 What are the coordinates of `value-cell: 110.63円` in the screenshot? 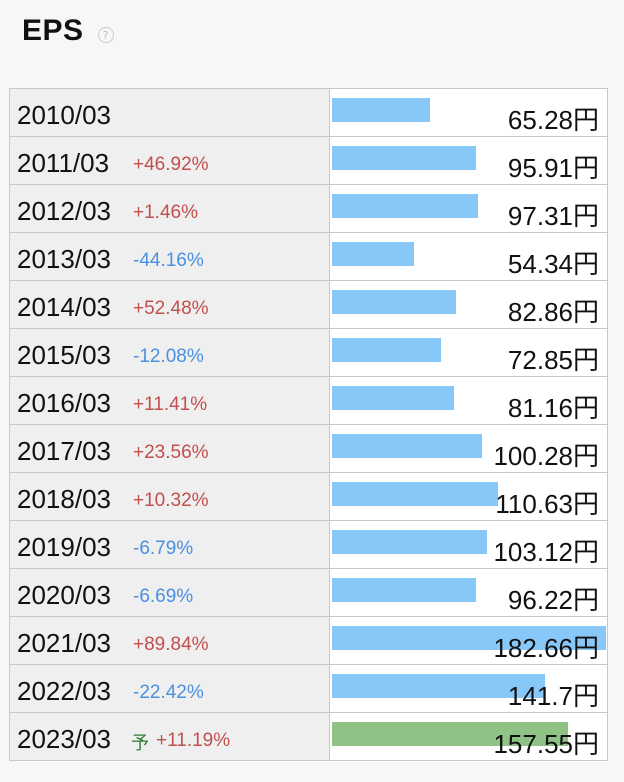 It's located at (469, 496).